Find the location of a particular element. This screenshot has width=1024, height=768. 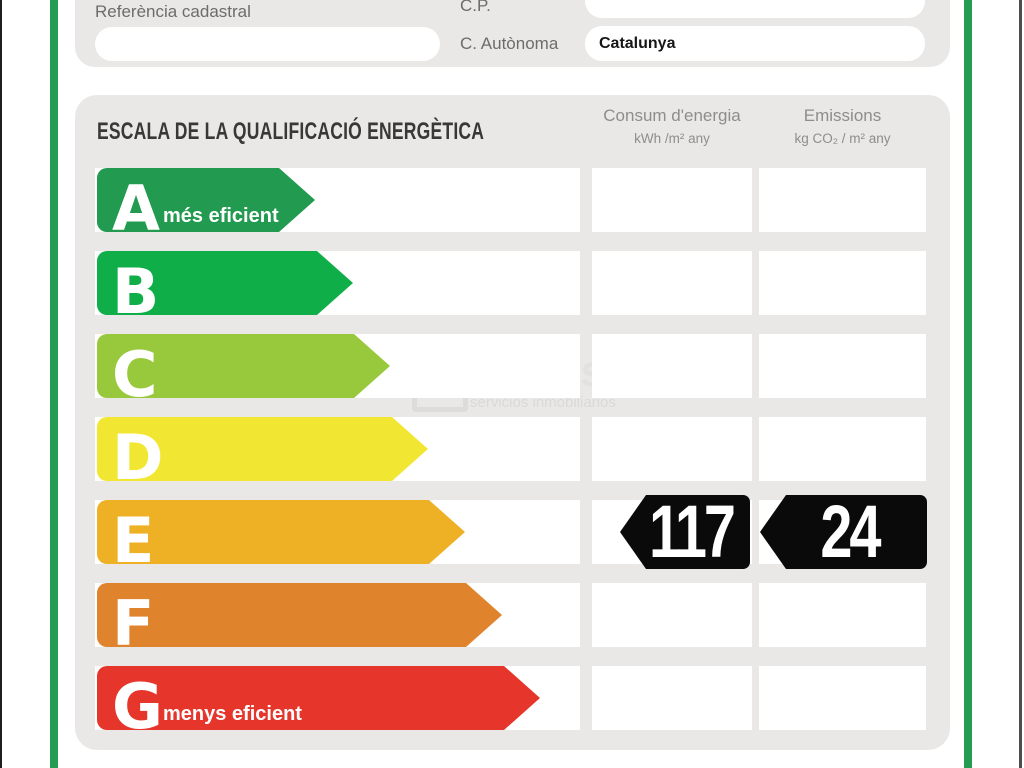

rating-letter: A is located at coordinates (136, 208).